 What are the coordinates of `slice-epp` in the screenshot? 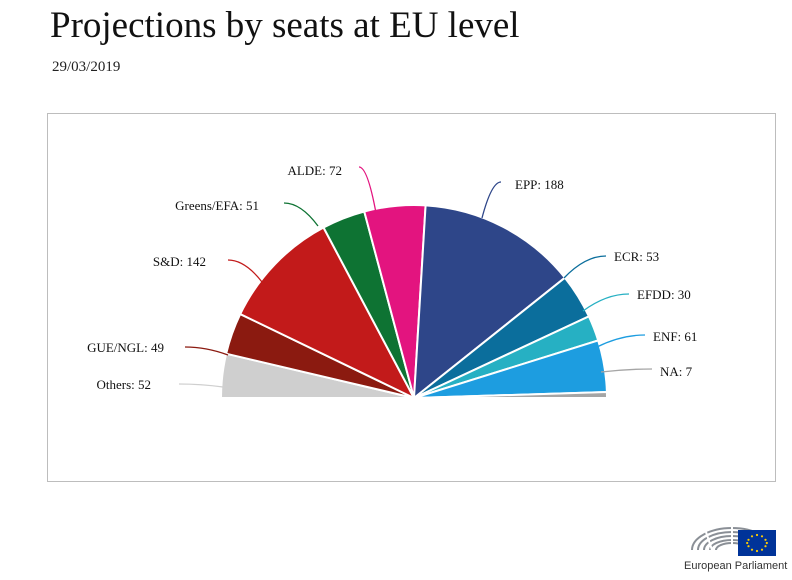 It's located at (489, 302).